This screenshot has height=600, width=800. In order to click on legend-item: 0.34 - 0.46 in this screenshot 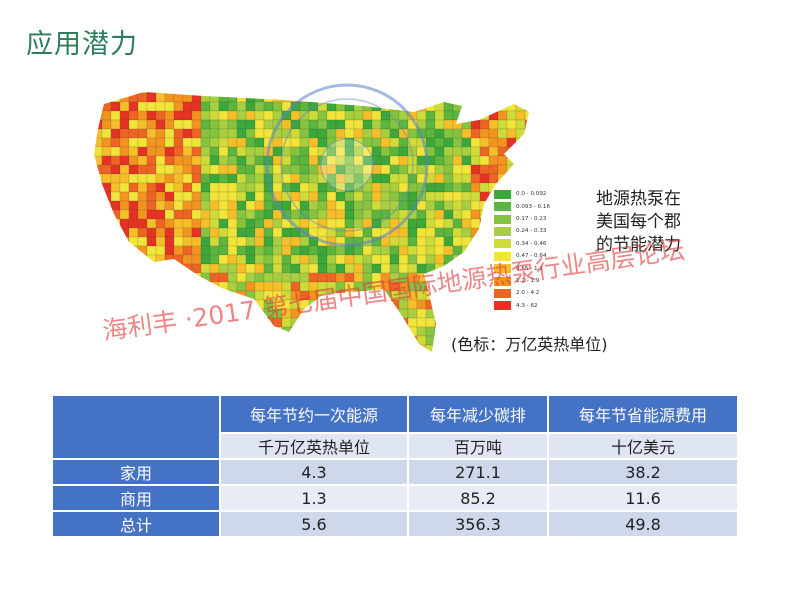, I will do `click(524, 244)`.